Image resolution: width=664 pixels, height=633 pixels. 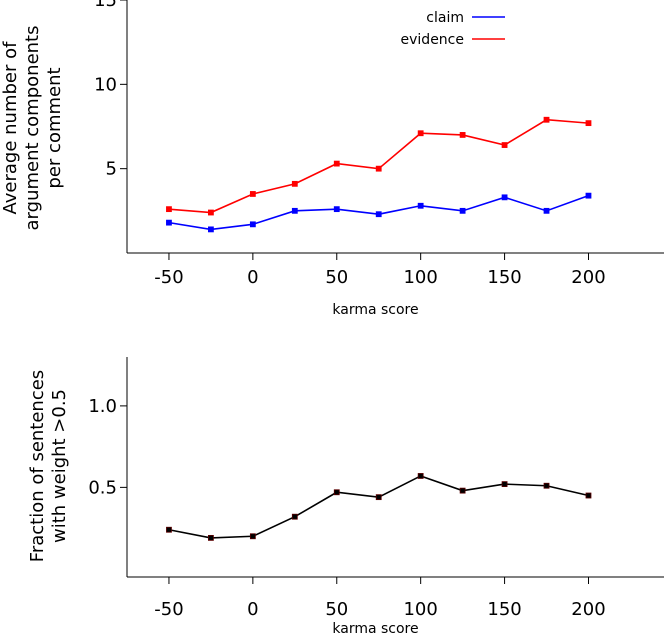 What do you see at coordinates (105, 84) in the screenshot?
I see `y-tick-label: 10` at bounding box center [105, 84].